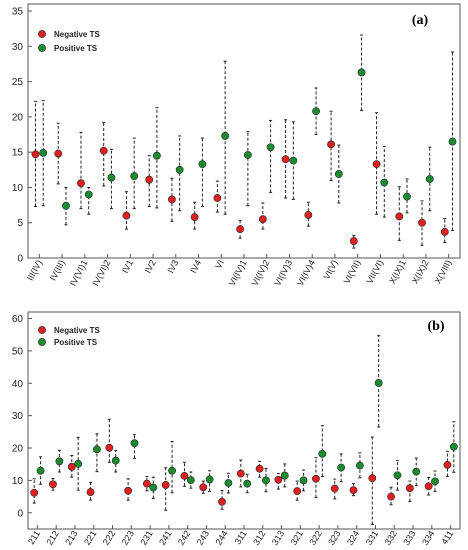 The height and width of the screenshot is (550, 468). I want to click on x-tick-label: X(VIII), so click(443, 271).